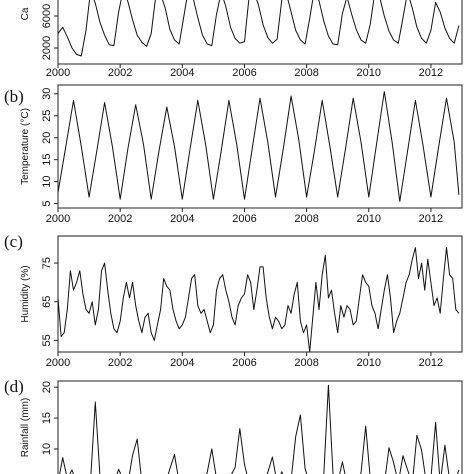 Image resolution: width=474 pixels, height=474 pixels. I want to click on y-tick-label: 30, so click(47, 94).